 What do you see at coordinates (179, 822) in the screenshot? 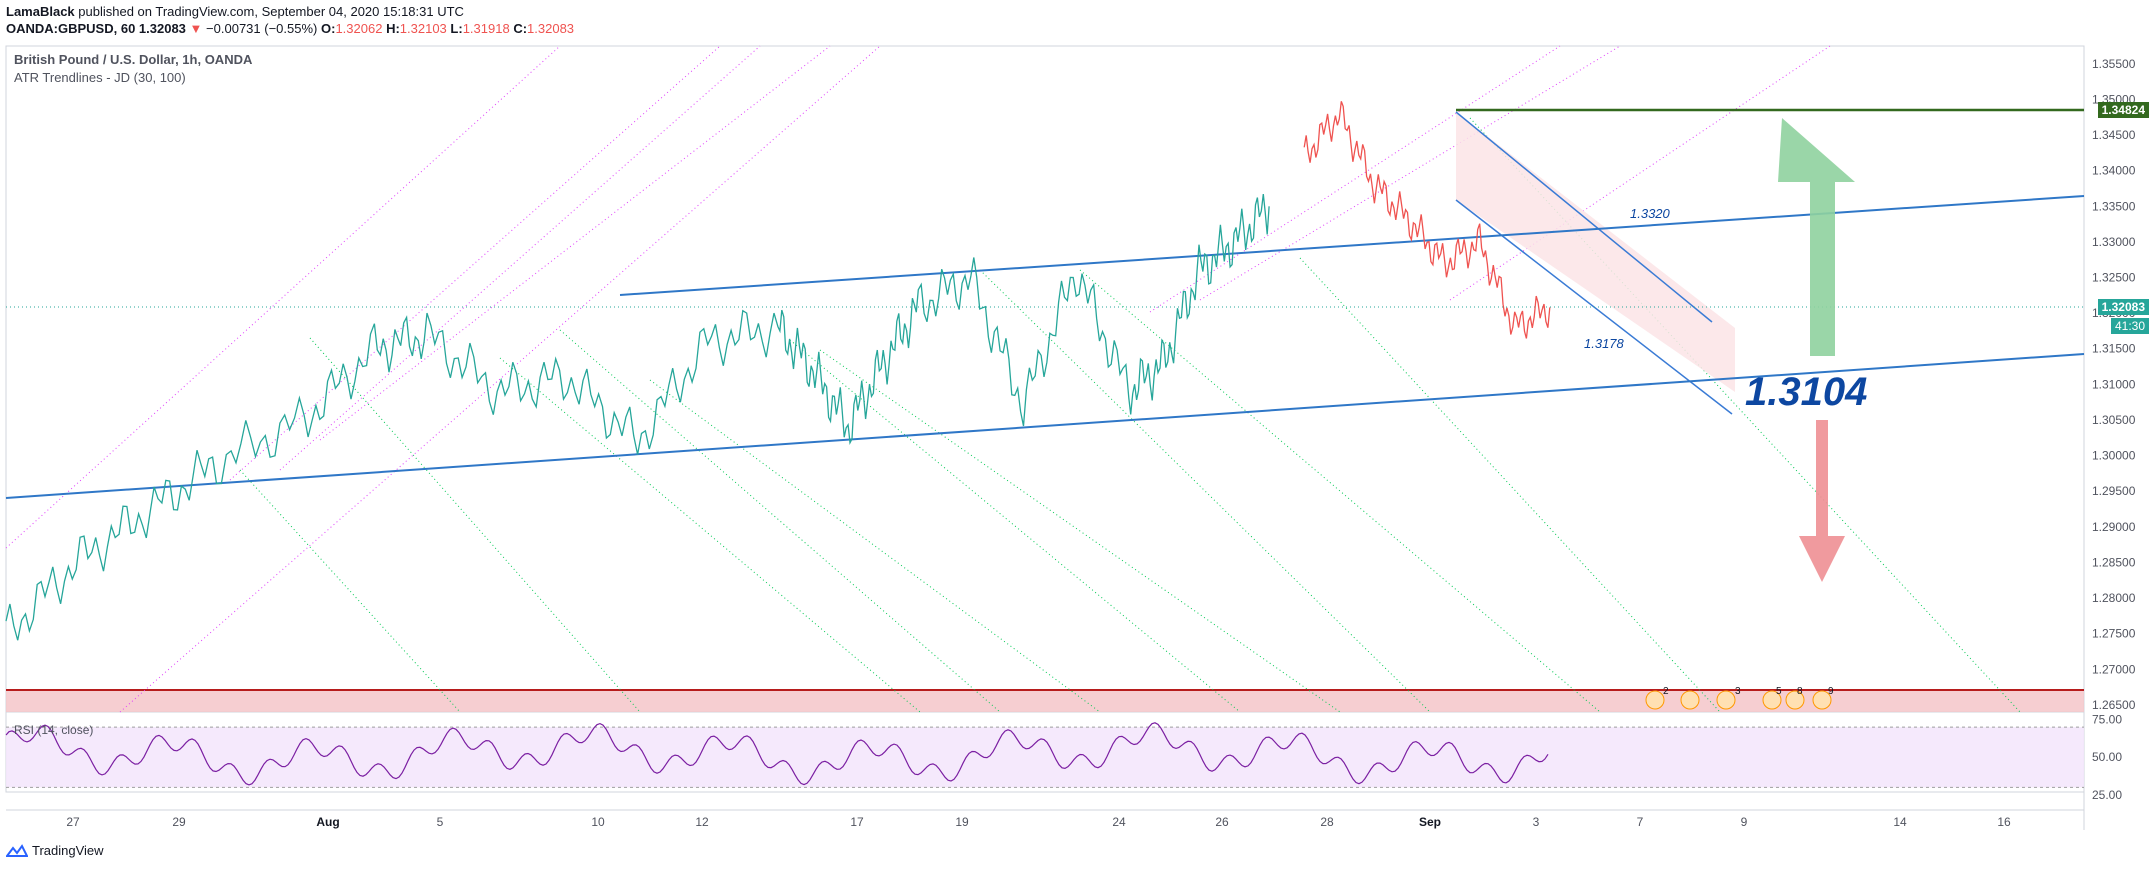
I see `time-tick-label: 29` at bounding box center [179, 822].